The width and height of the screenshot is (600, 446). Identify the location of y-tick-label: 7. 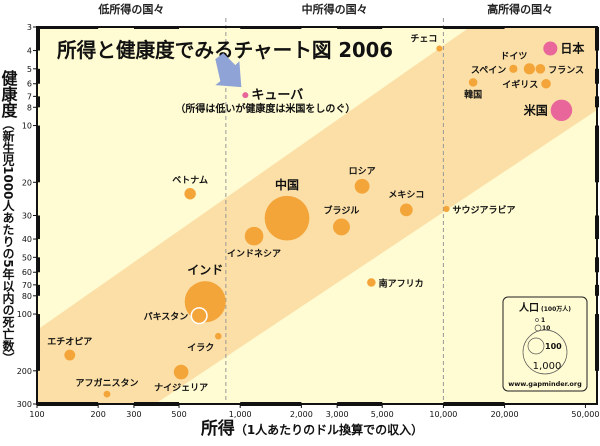
(29, 96).